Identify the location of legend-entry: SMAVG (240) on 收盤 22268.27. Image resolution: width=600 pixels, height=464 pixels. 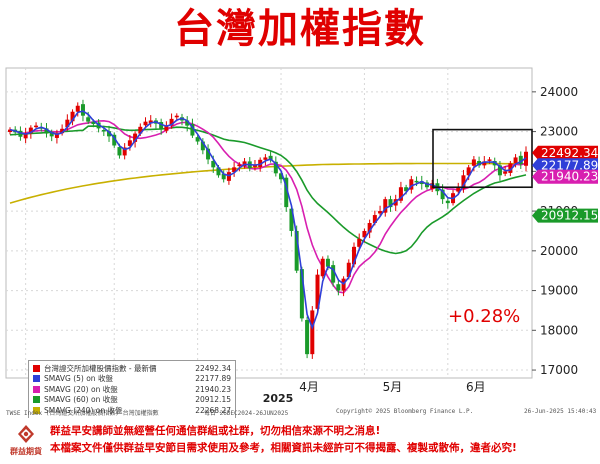
(132, 410).